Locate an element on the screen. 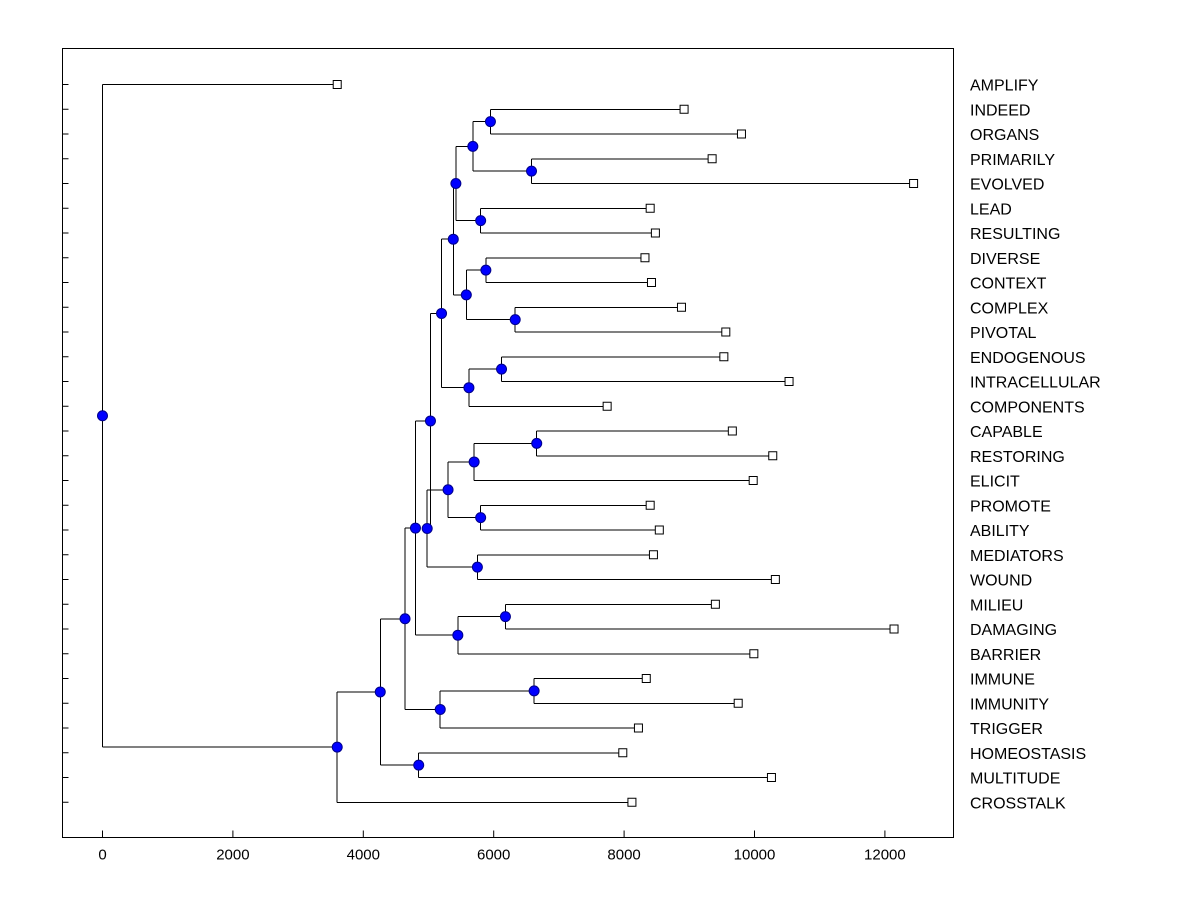 Image resolution: width=1200 pixels, height=905 pixels. leaf-label: WOUND is located at coordinates (1001, 581).